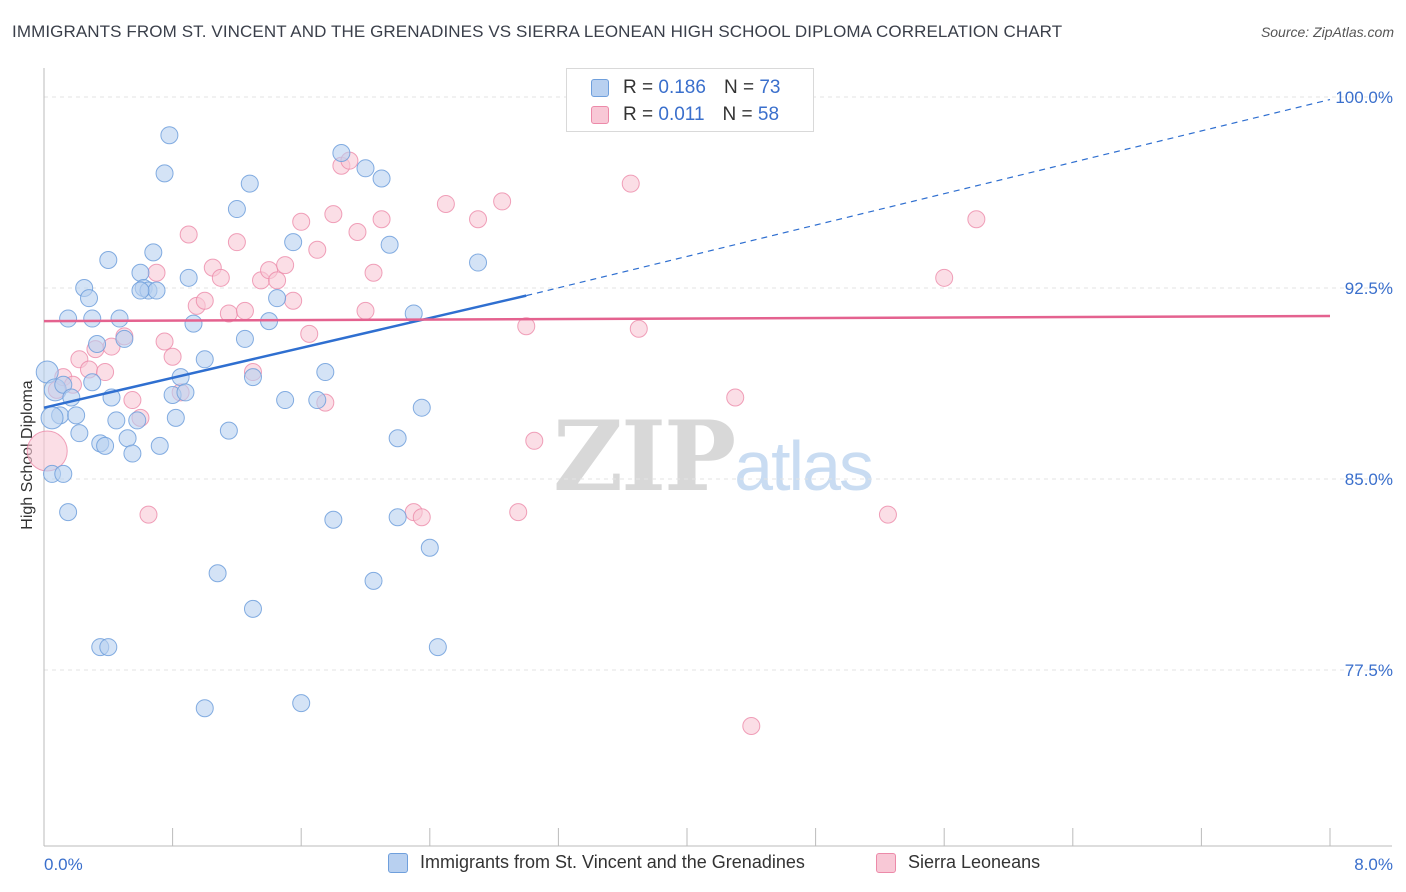  I want to click on trendline-sierra-leoneans, so click(687, 318).